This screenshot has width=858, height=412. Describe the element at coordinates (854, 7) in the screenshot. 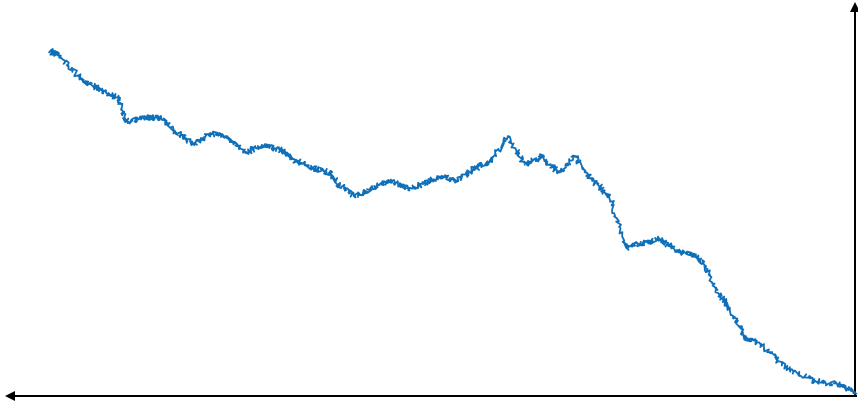

I see `y-axis-arrowhead` at that location.